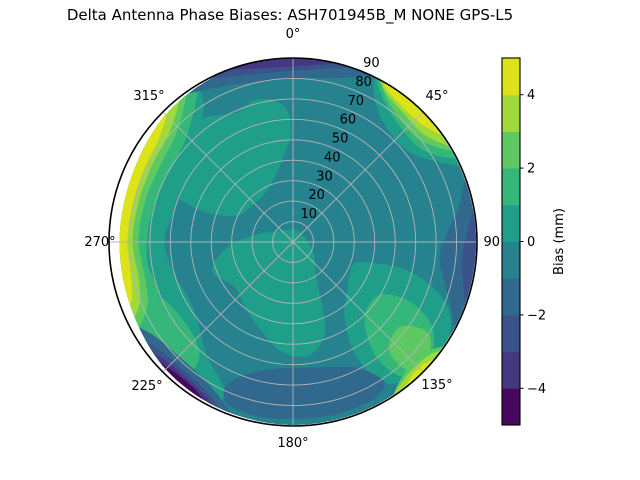 Image resolution: width=640 pixels, height=480 pixels. Describe the element at coordinates (371, 63) in the screenshot. I see `radial-tick-label: 90` at that location.